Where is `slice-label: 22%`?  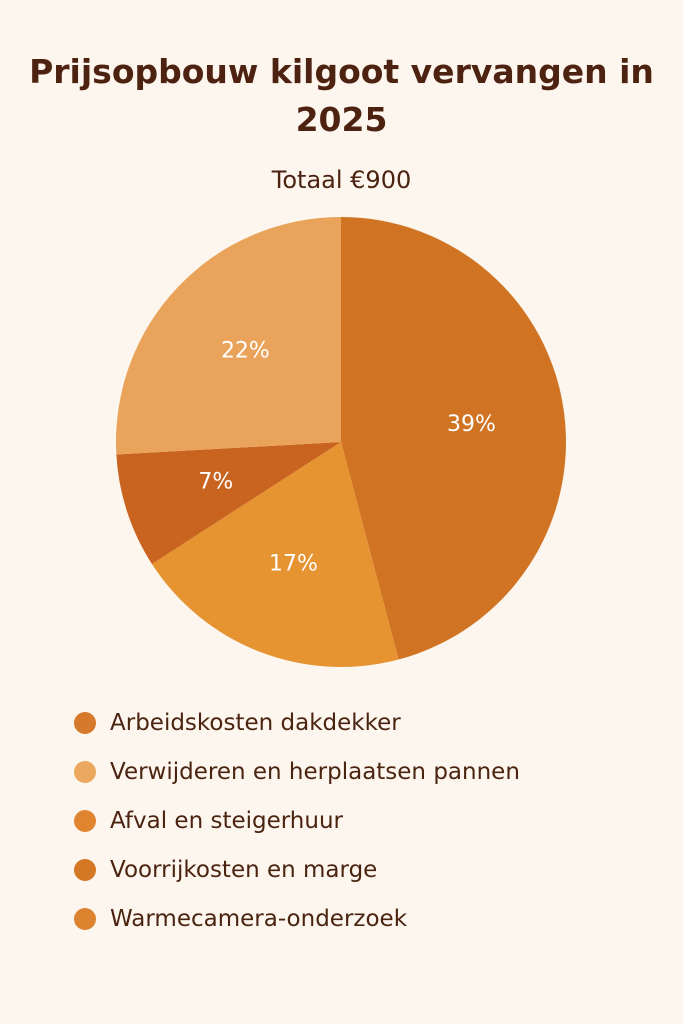
slice-label: 22% is located at coordinates (245, 351).